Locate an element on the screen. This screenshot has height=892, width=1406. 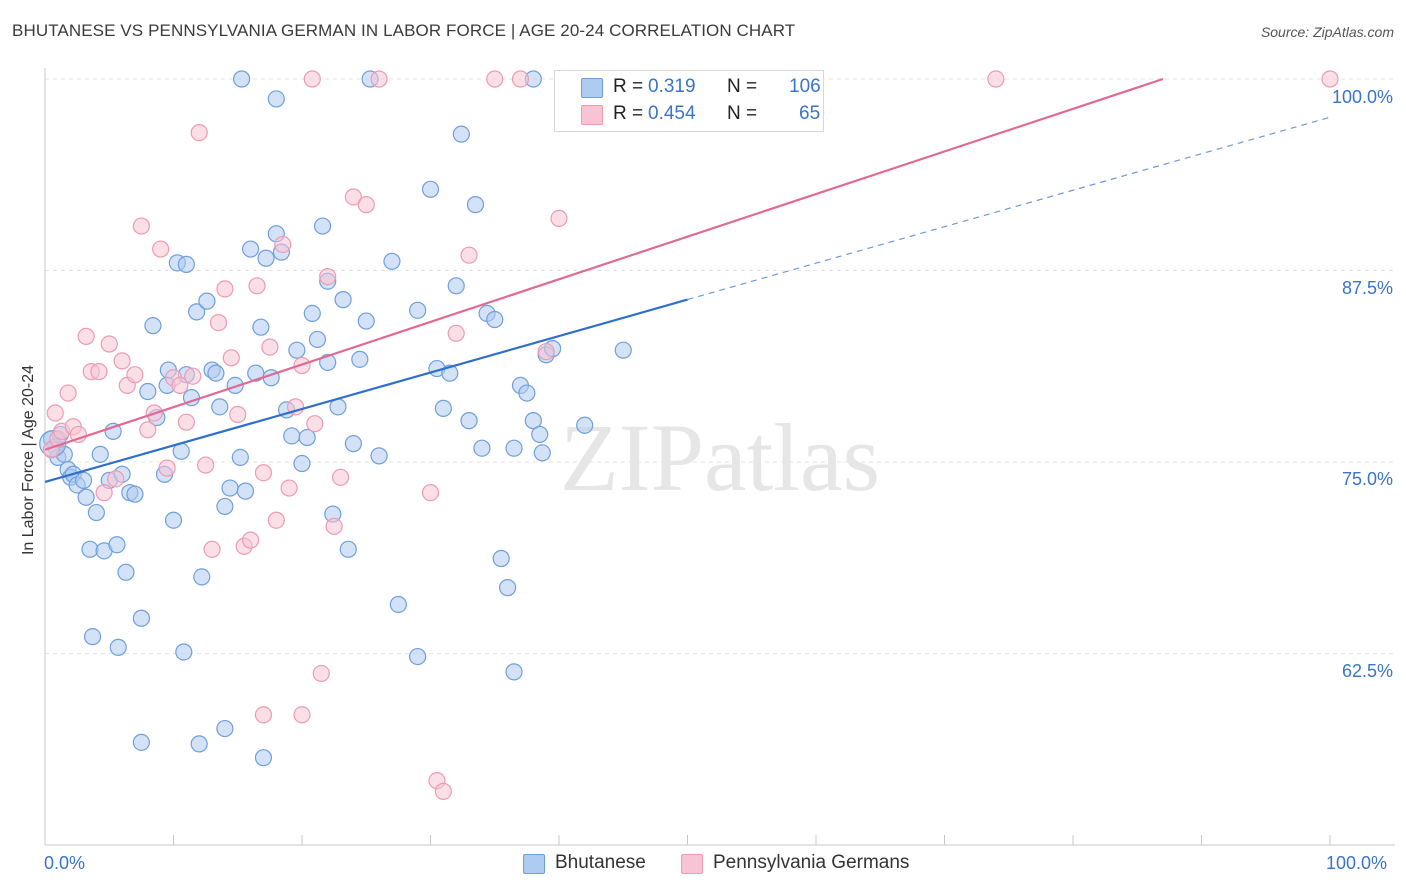
x-tick-label-min: 0.0% is located at coordinates (65, 863).